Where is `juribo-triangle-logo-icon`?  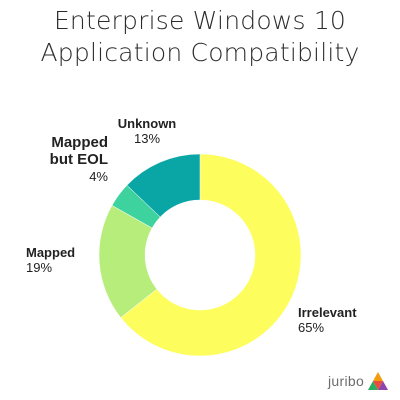
juribo-triangle-logo-icon is located at coordinates (378, 381).